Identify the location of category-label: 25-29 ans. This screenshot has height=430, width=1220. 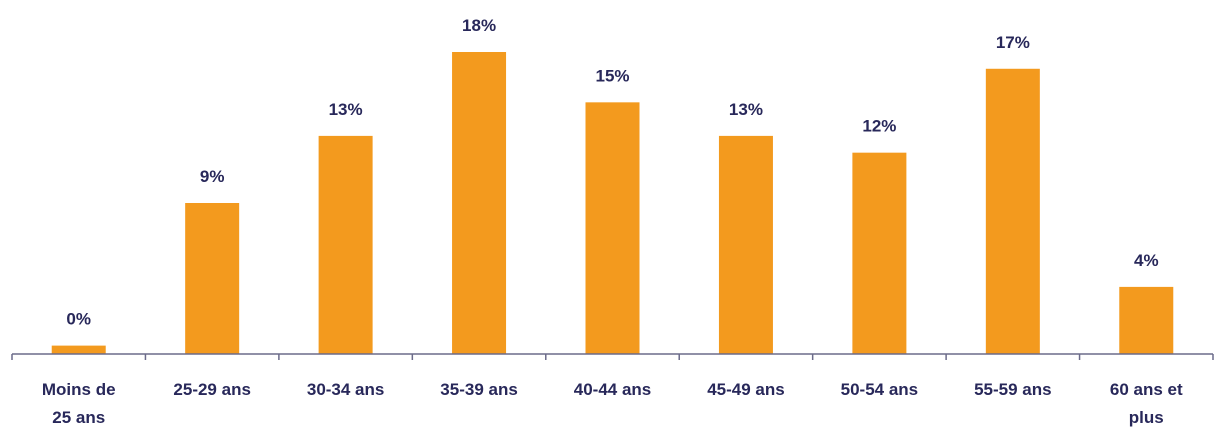
(212, 389).